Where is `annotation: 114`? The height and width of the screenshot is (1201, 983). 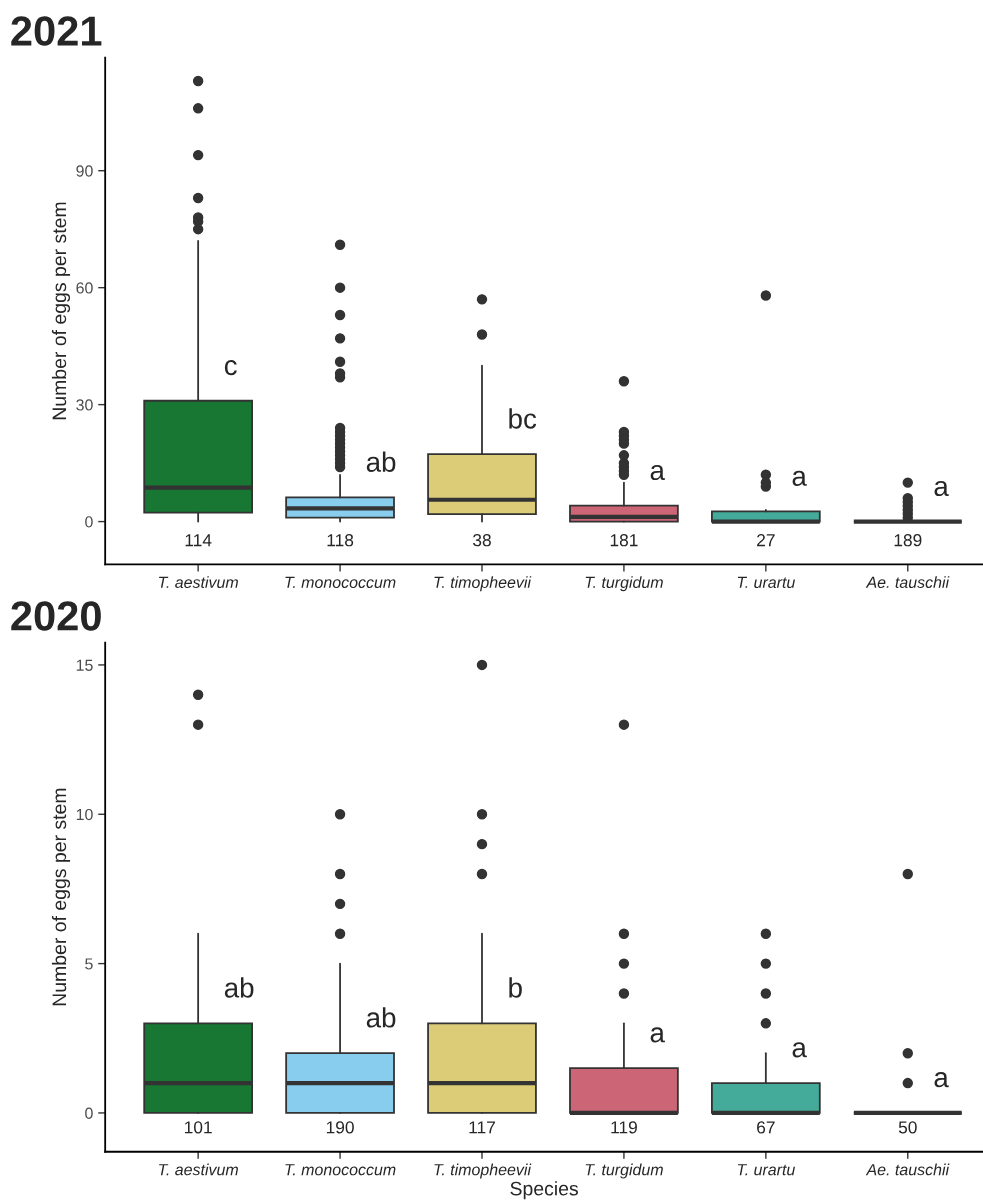
annotation: 114 is located at coordinates (198, 540).